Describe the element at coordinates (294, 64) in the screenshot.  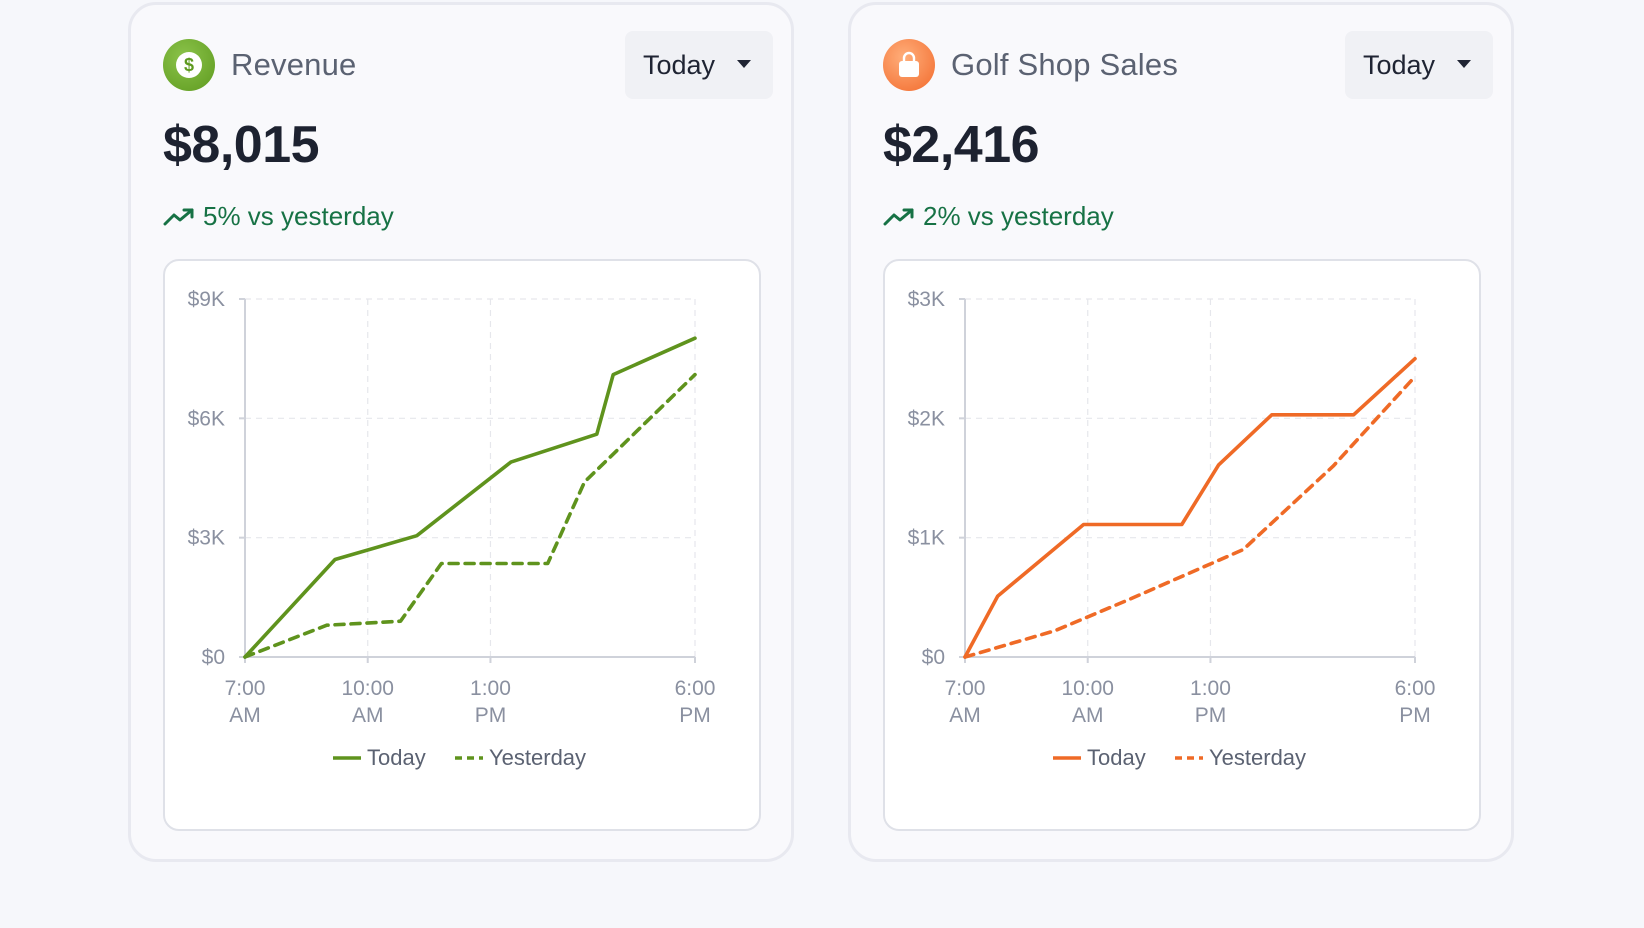
I see `card-title: Revenue` at that location.